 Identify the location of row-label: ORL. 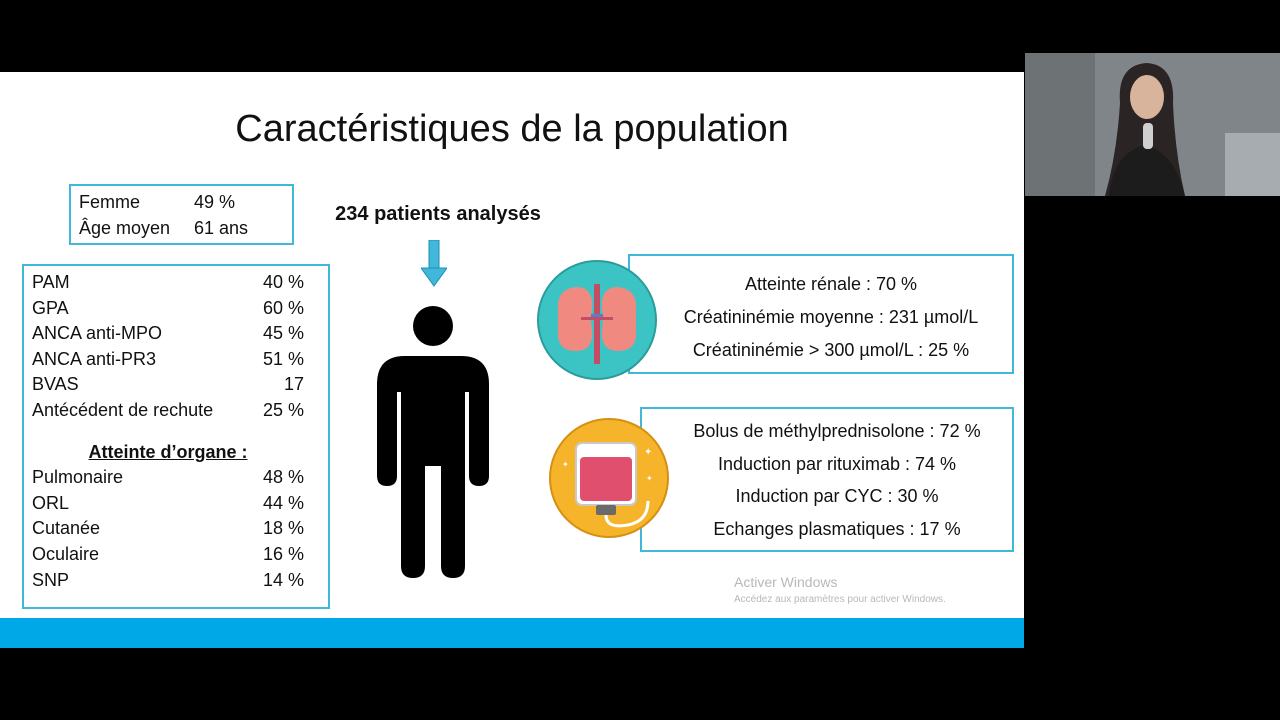
(51, 502).